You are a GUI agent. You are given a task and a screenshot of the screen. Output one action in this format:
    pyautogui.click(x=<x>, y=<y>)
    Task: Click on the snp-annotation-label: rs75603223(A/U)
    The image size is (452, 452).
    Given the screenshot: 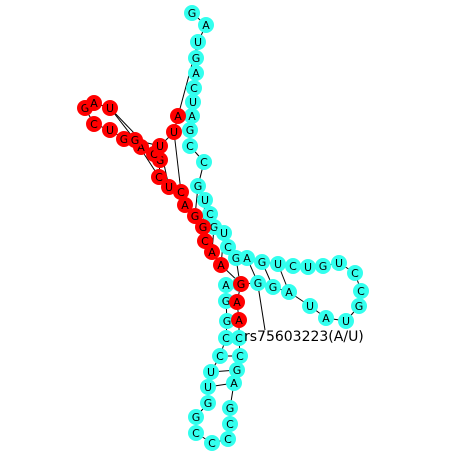 What is the action you would take?
    pyautogui.click(x=304, y=337)
    